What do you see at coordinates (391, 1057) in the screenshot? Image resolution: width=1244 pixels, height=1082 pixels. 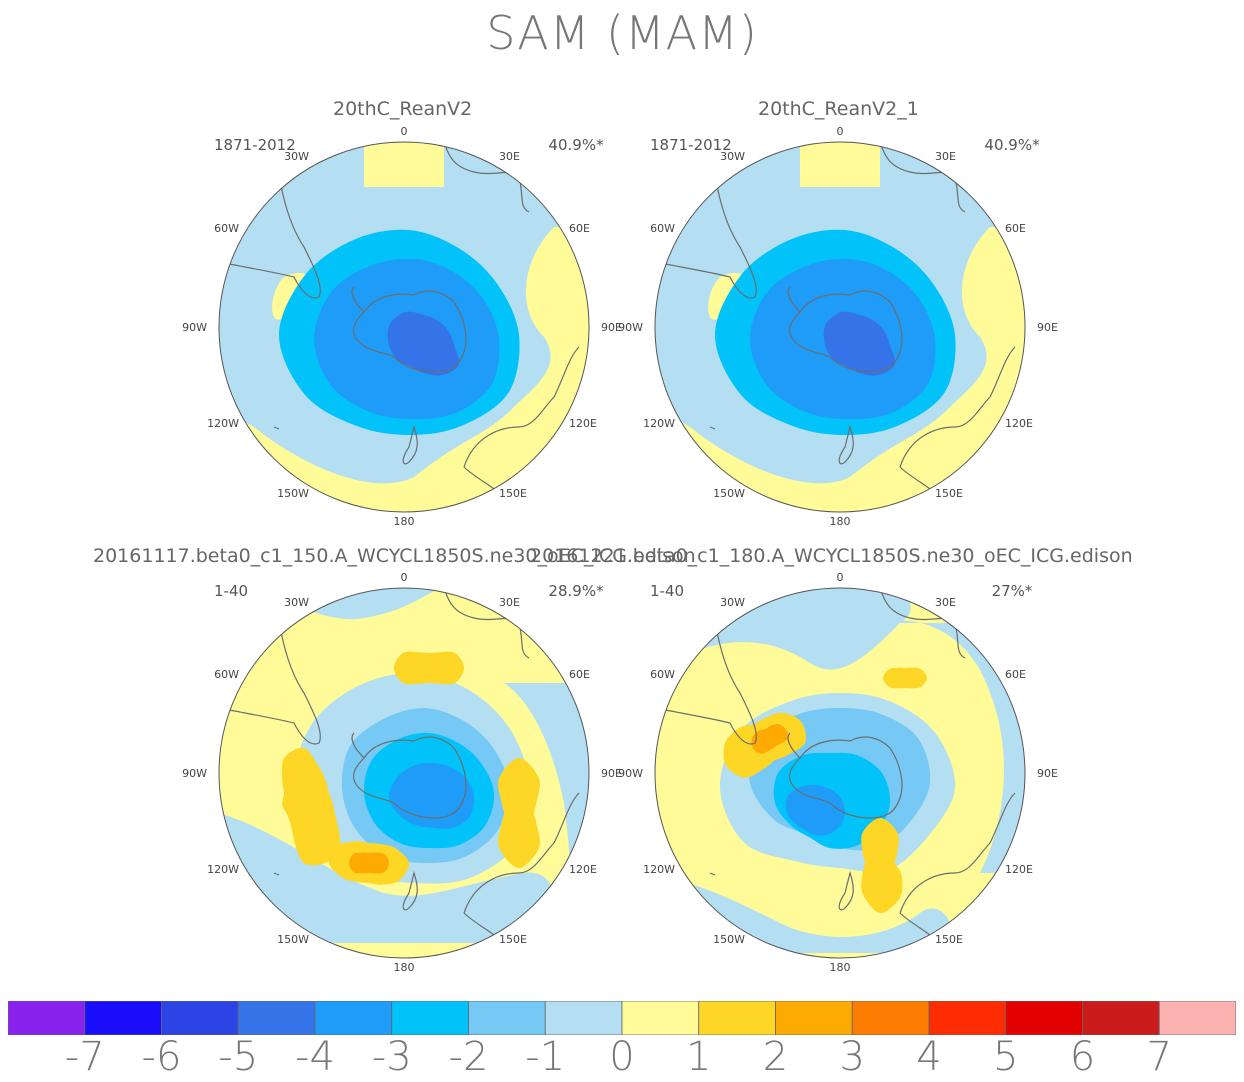 I see `colorbar-tick-label: -3` at bounding box center [391, 1057].